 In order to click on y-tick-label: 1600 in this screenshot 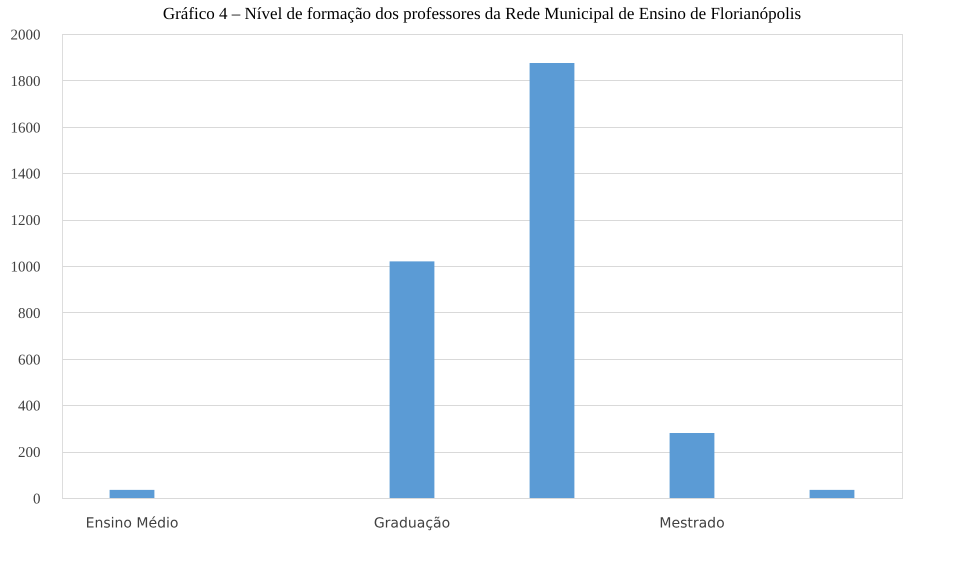, I will do `click(25, 128)`.